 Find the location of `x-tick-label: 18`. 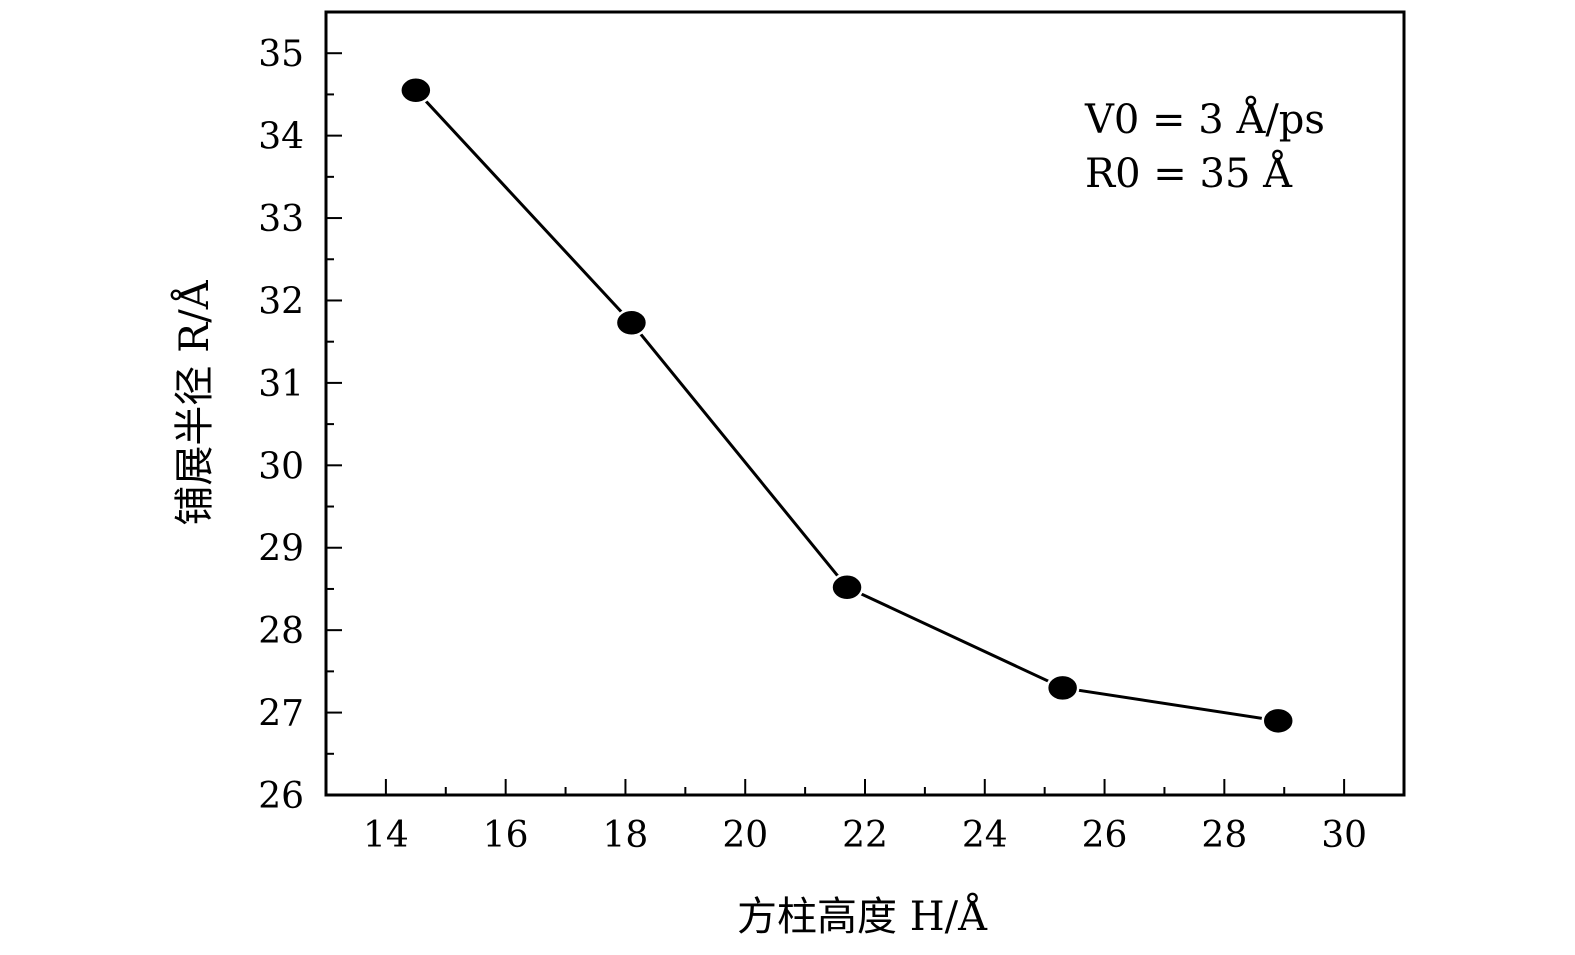

x-tick-label: 18 is located at coordinates (626, 835).